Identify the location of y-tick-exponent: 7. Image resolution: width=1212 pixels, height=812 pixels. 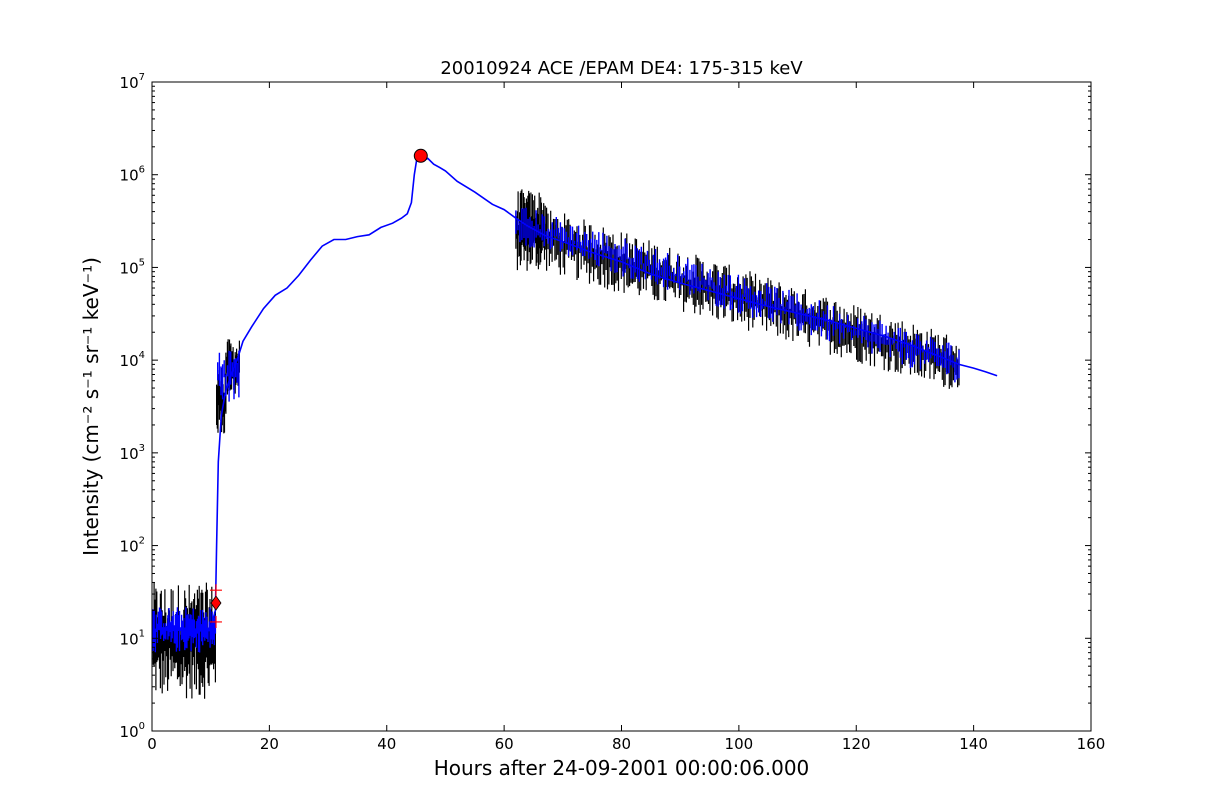
(142, 77).